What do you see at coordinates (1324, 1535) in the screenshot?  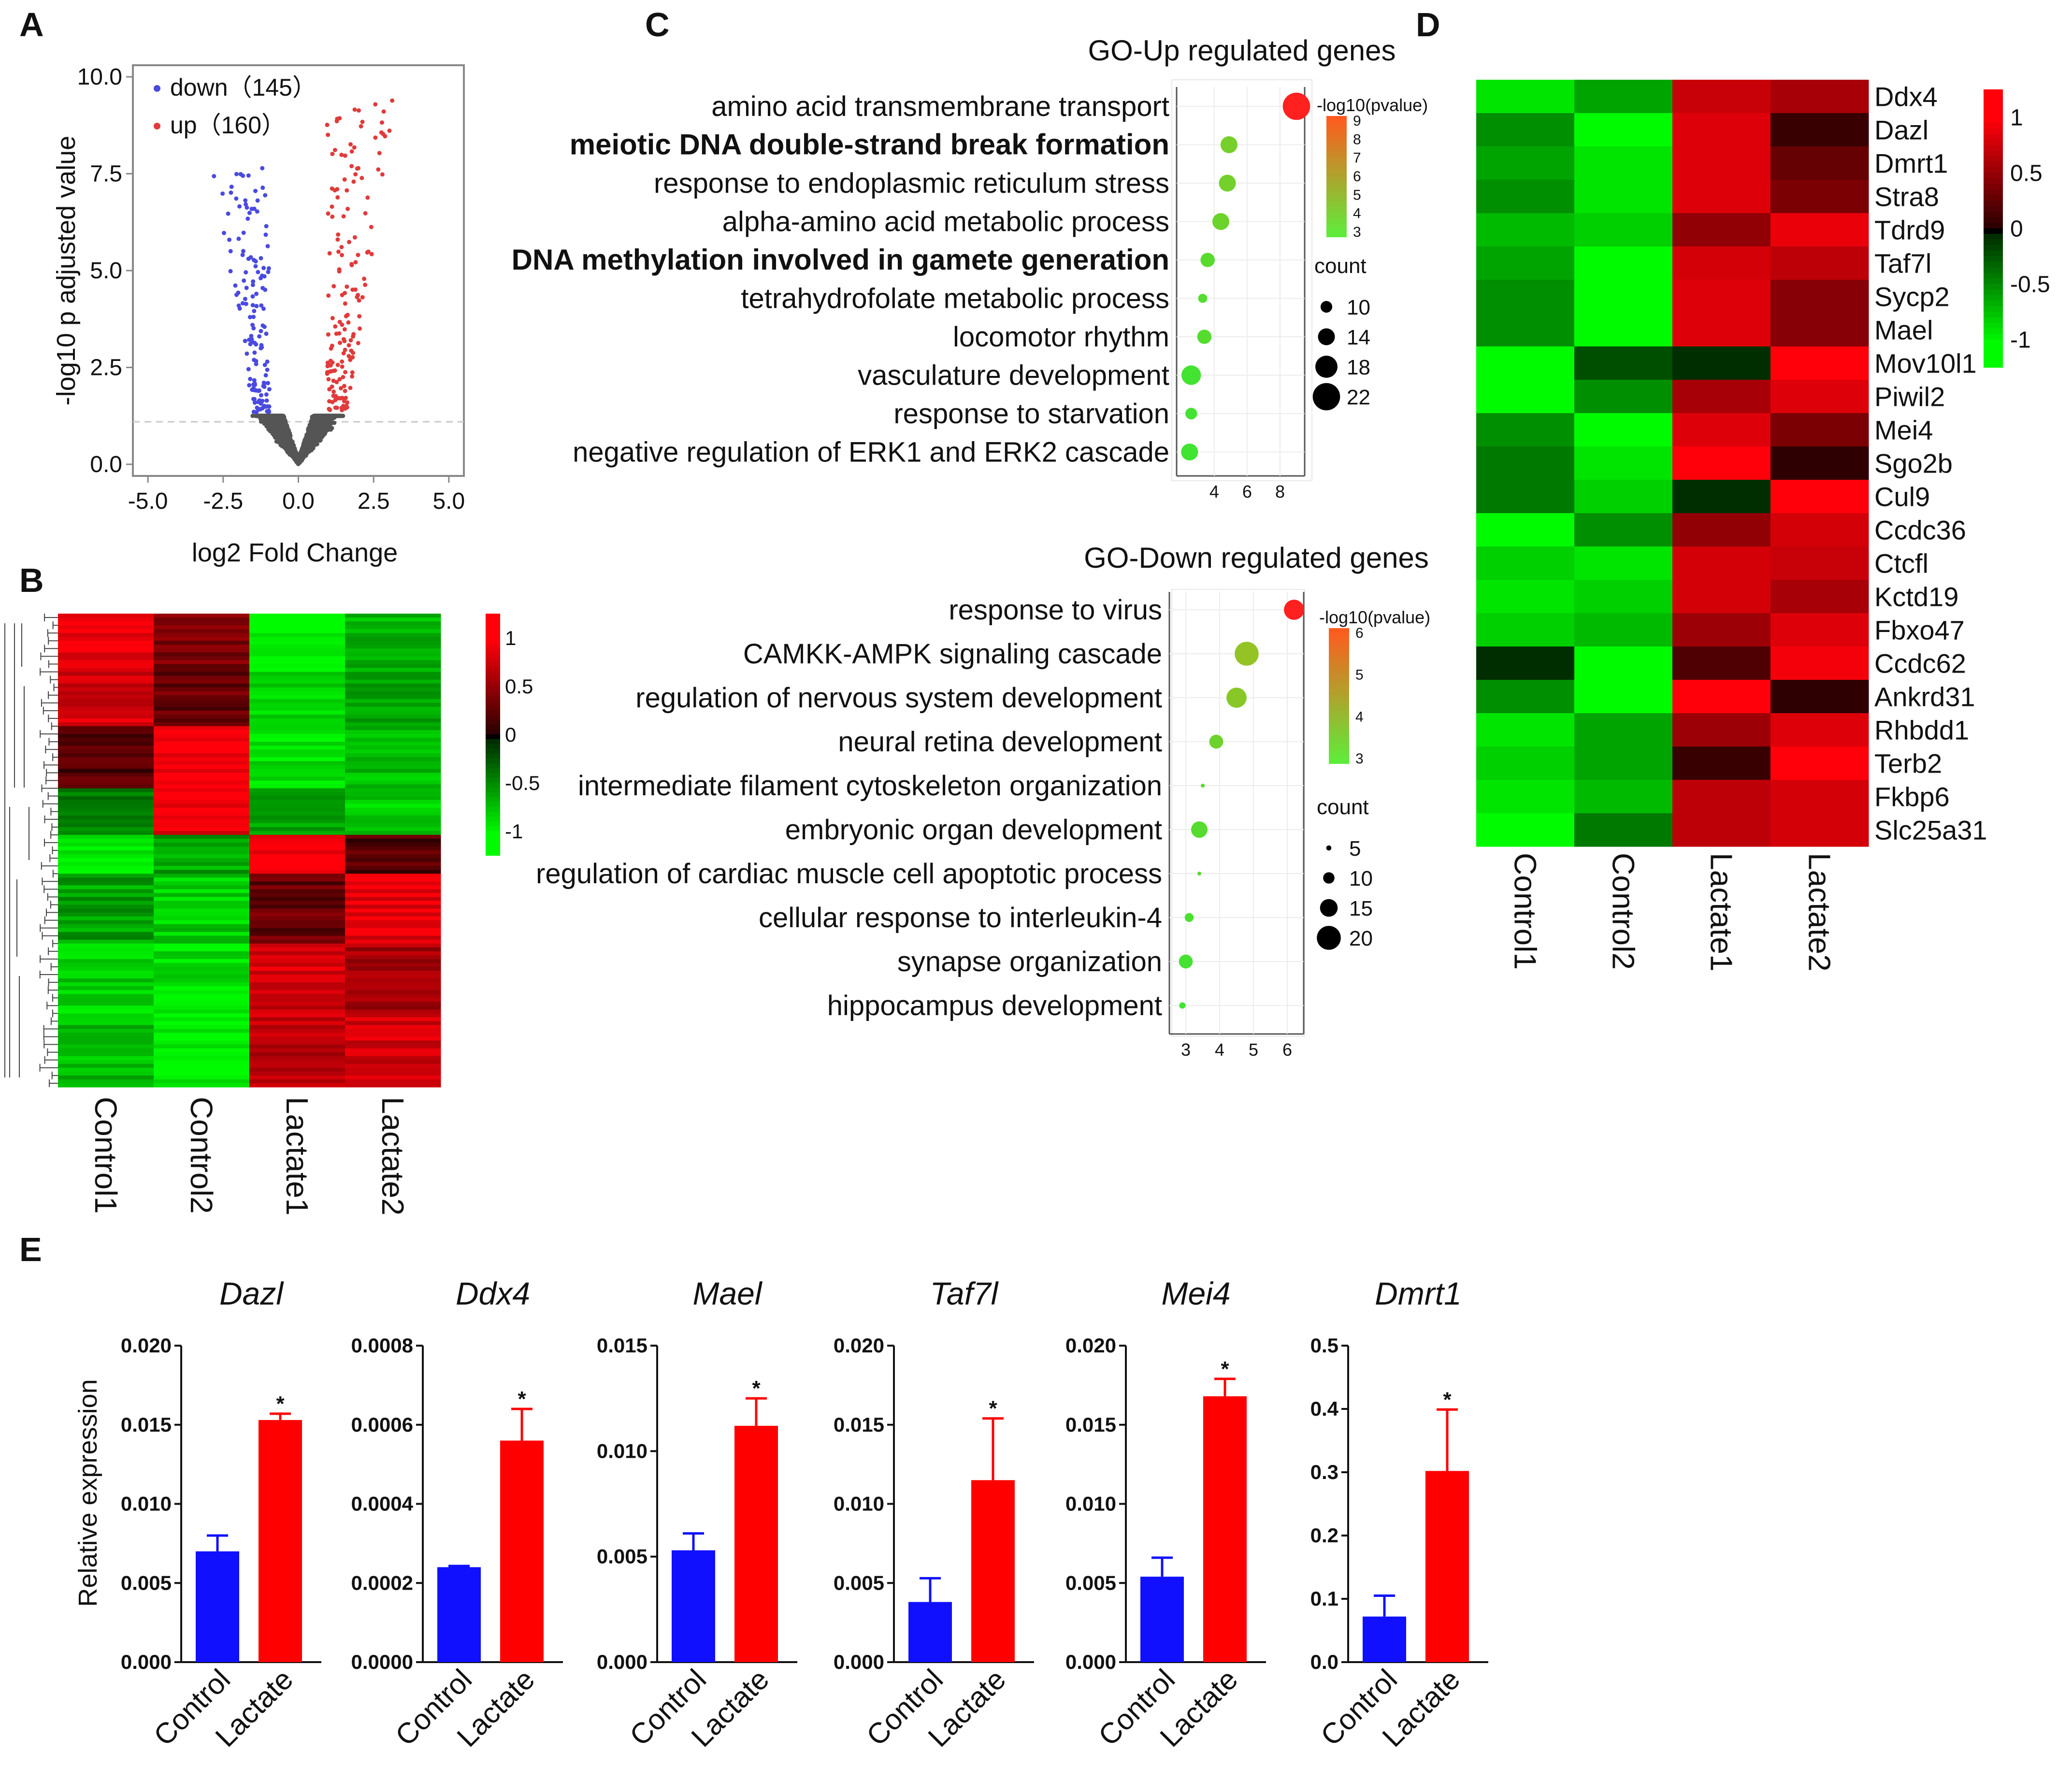 I see `bar-ytick-label: 0.2` at bounding box center [1324, 1535].